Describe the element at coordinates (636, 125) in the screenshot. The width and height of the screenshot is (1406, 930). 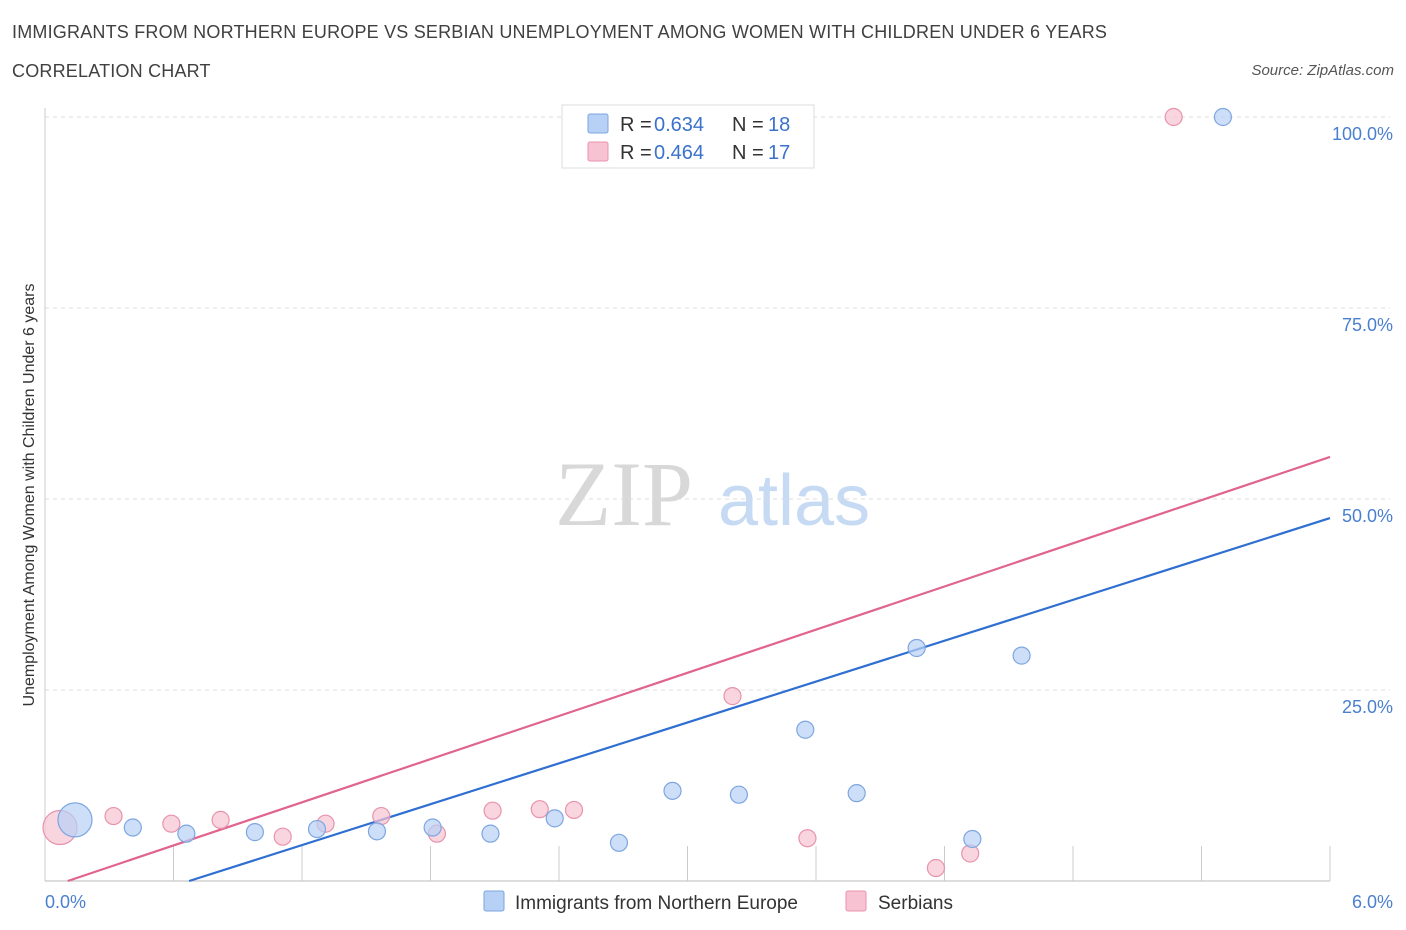
I see `legend-r-label-blue: R =` at that location.